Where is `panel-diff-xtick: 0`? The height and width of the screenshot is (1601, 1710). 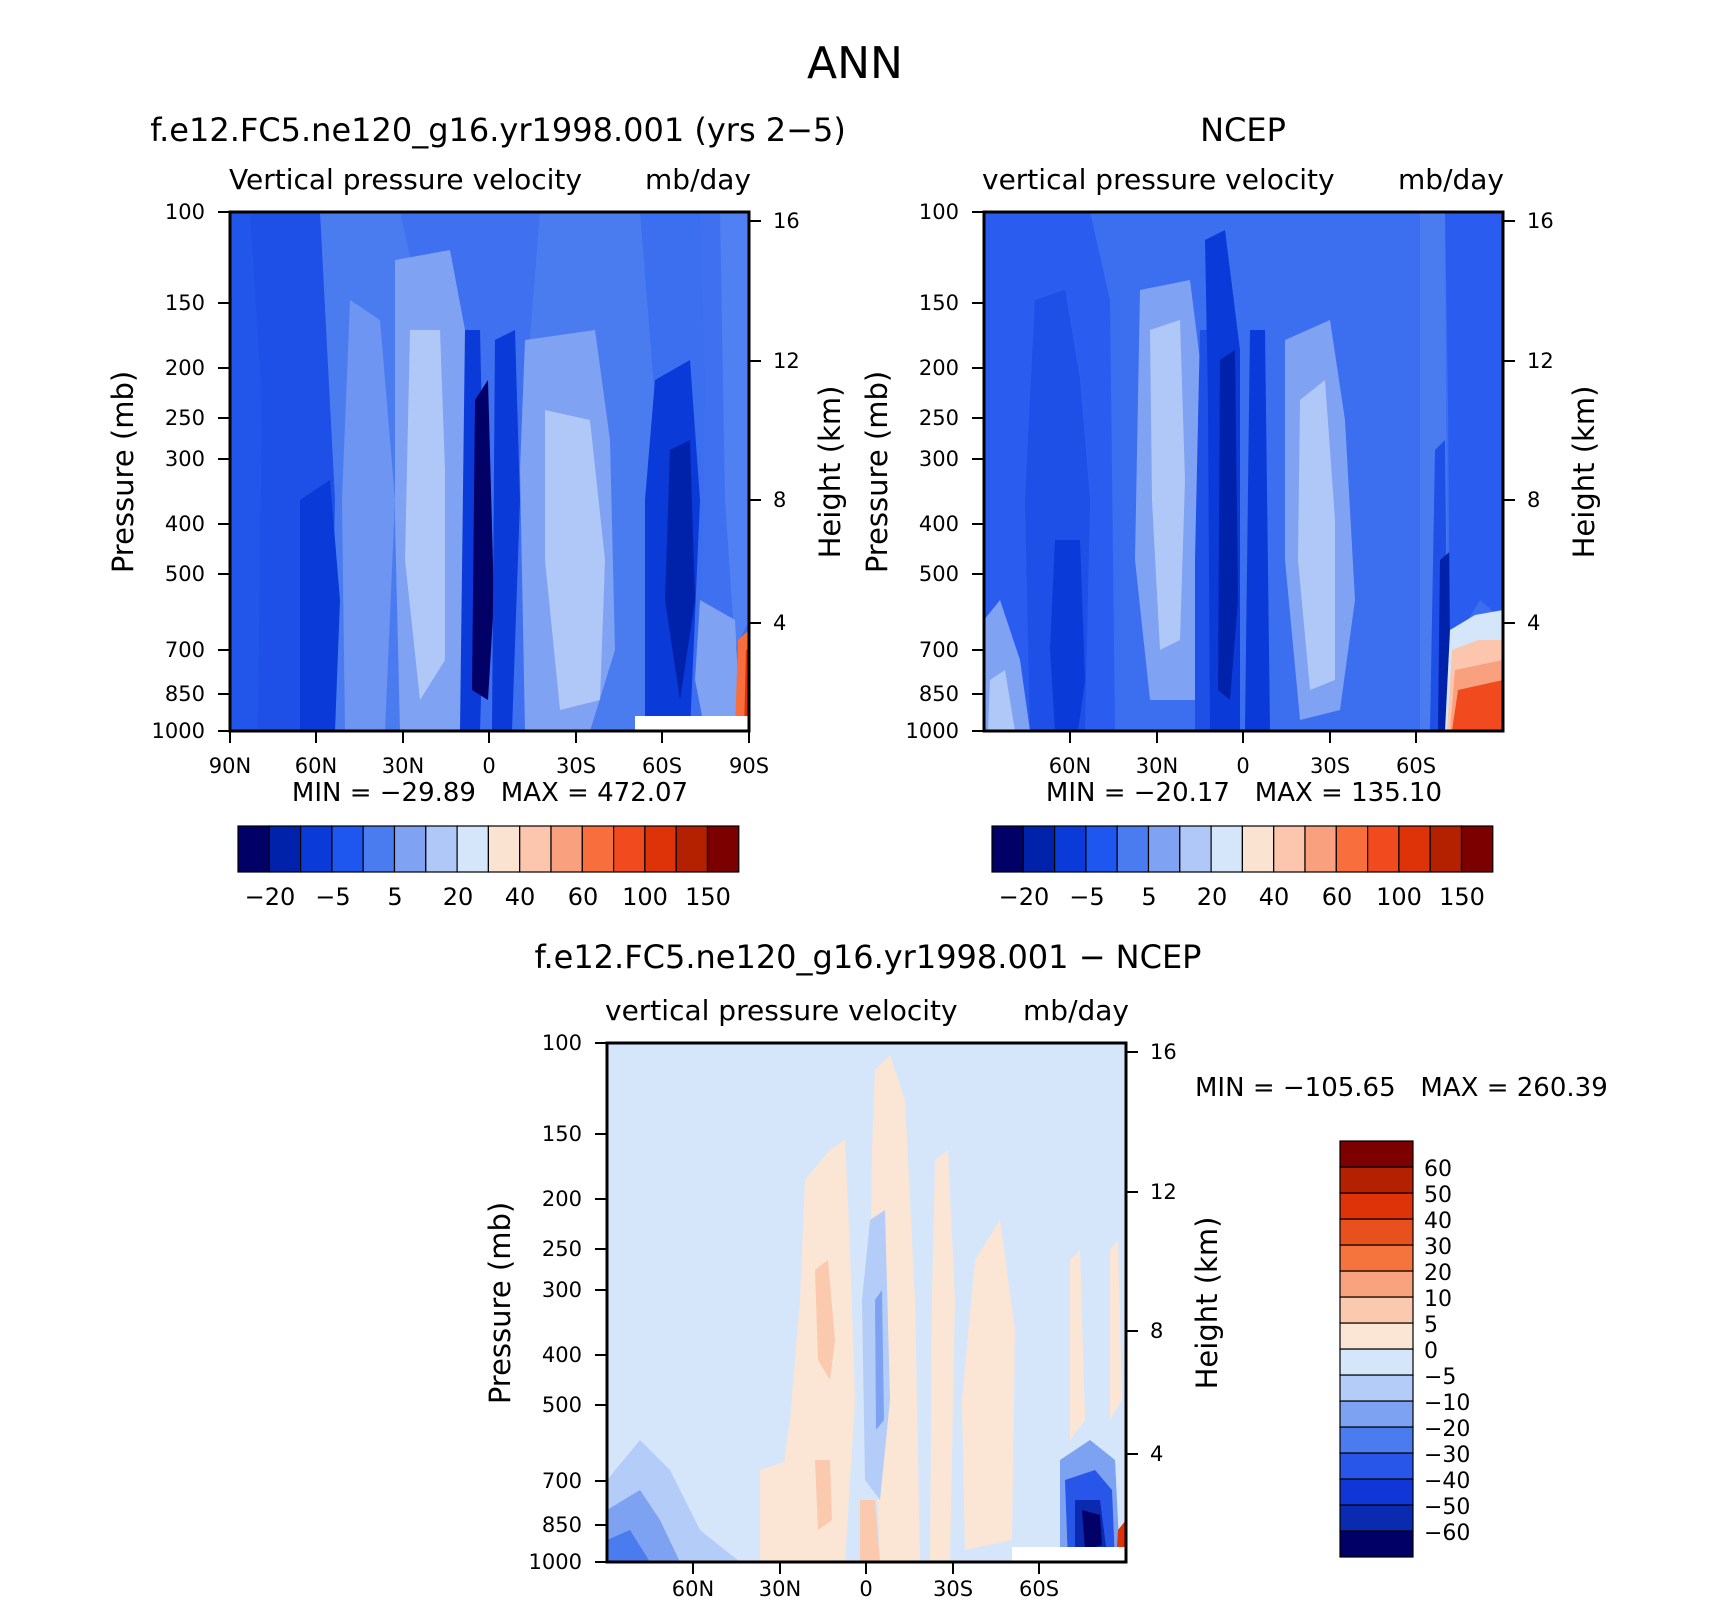 panel-diff-xtick: 0 is located at coordinates (865, 1589).